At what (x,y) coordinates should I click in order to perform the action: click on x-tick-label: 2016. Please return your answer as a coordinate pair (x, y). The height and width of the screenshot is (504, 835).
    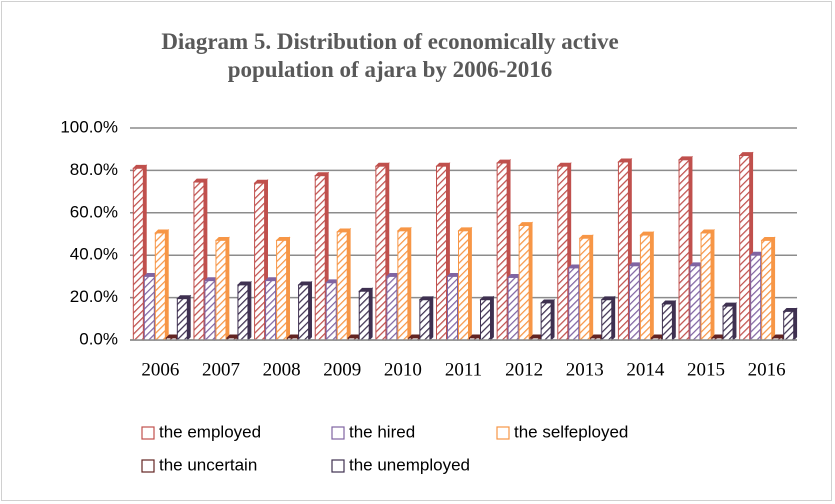
    Looking at the image, I should click on (767, 369).